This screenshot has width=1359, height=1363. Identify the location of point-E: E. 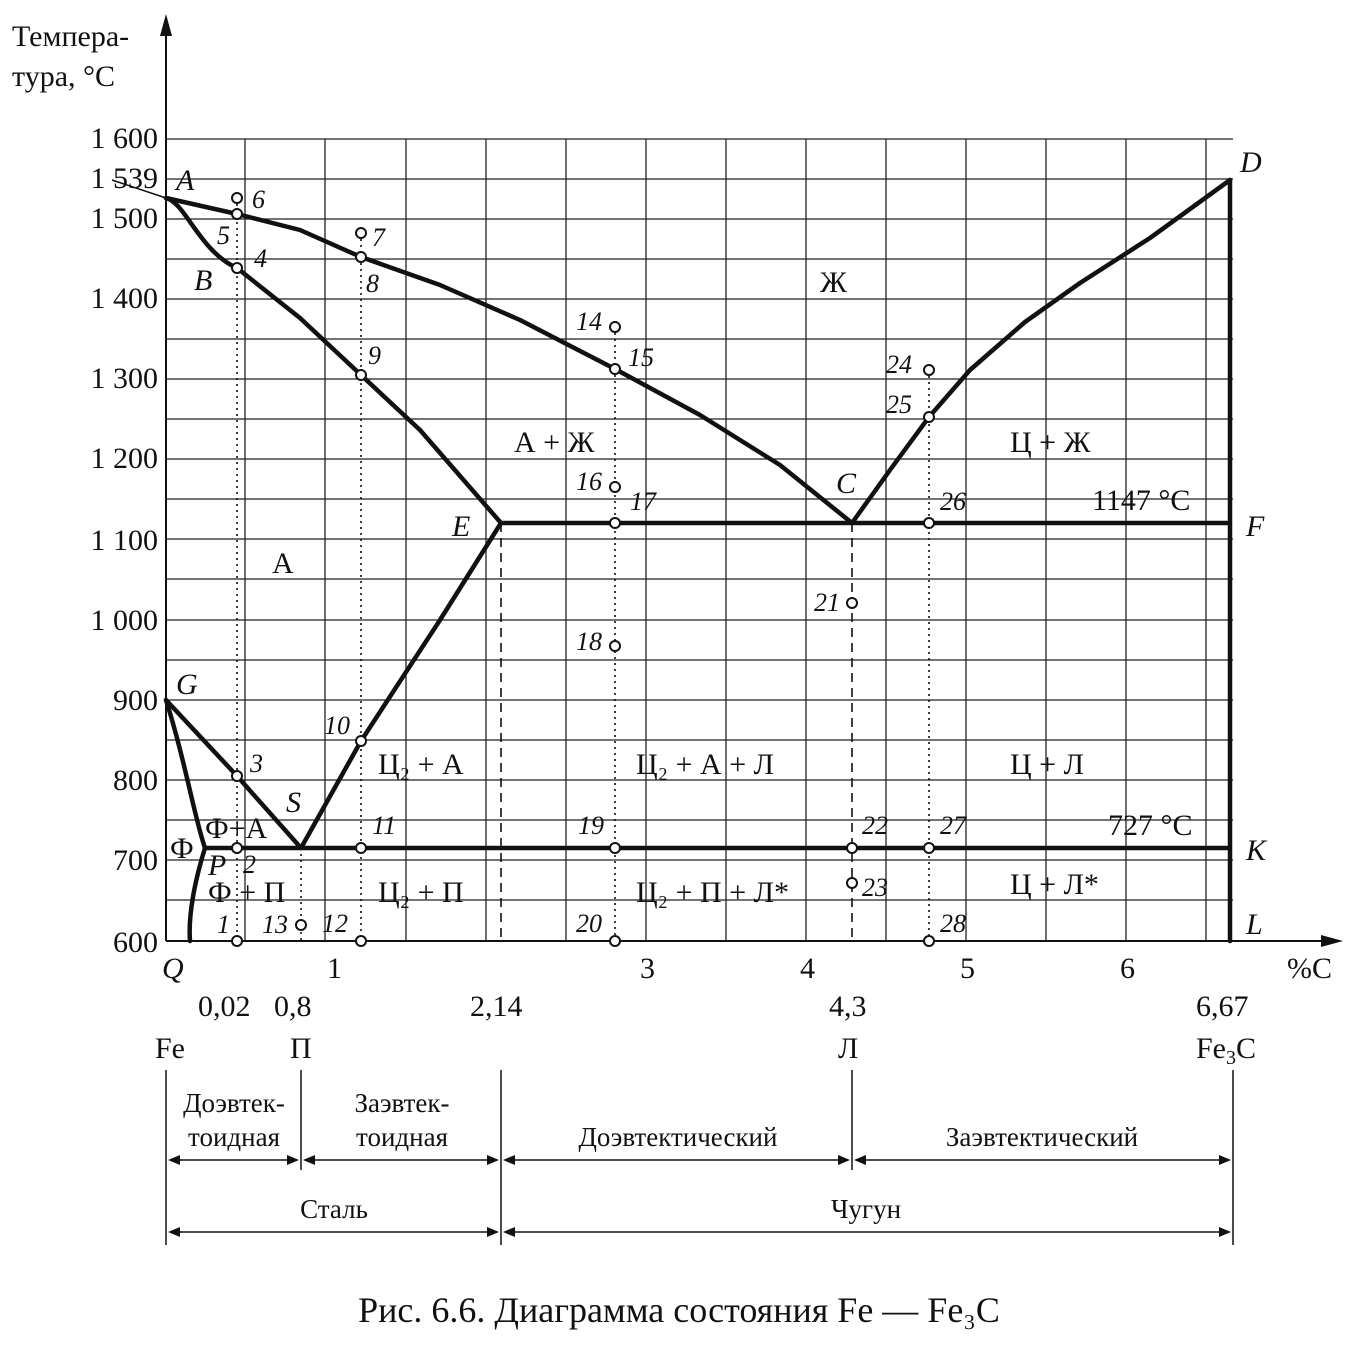
(460, 526).